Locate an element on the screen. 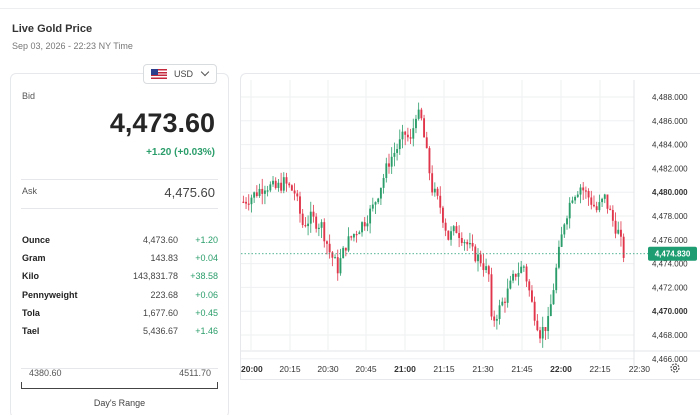 The image size is (700, 415). unit-price: 223.68 is located at coordinates (164, 294).